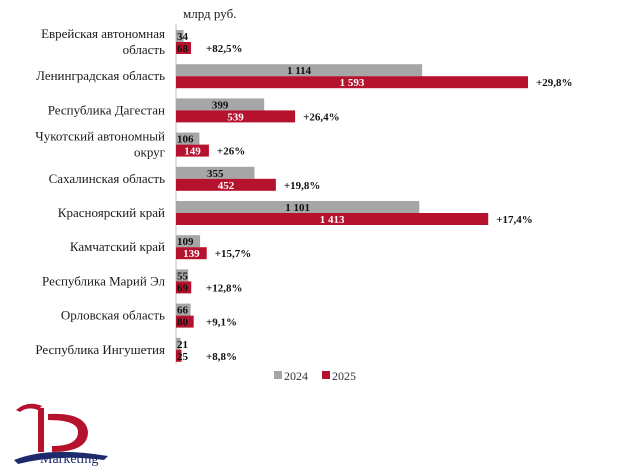  I want to click on data-label: 452, so click(226, 186).